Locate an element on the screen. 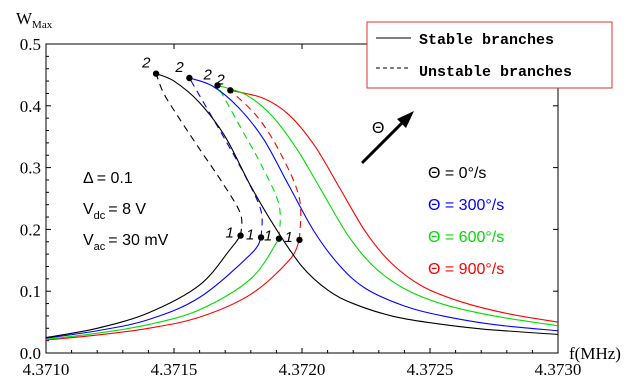  legend: Stable branches Unstable branches is located at coordinates (489, 55).